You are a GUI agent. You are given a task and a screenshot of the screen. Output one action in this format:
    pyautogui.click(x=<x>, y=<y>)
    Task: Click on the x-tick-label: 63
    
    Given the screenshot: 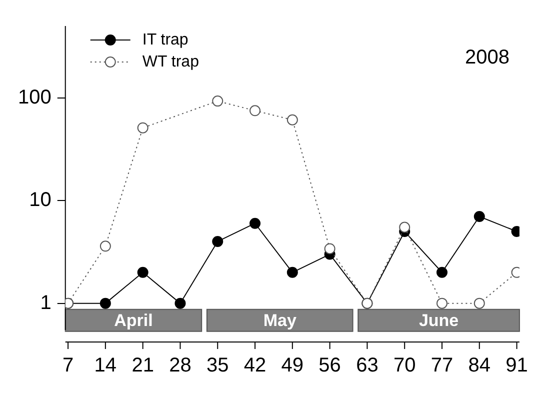 What is the action you would take?
    pyautogui.click(x=367, y=365)
    